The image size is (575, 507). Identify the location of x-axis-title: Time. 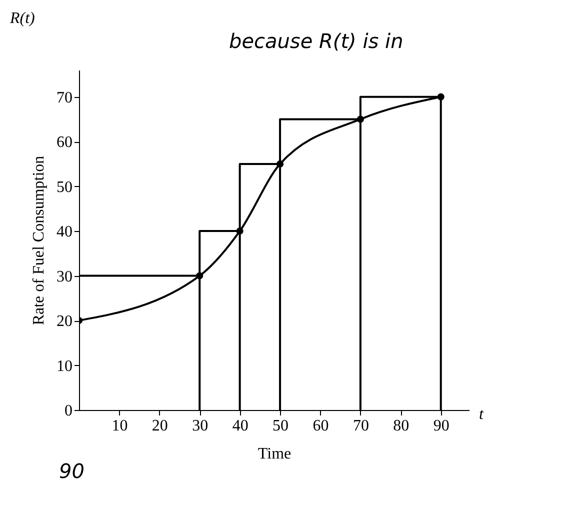
(275, 454).